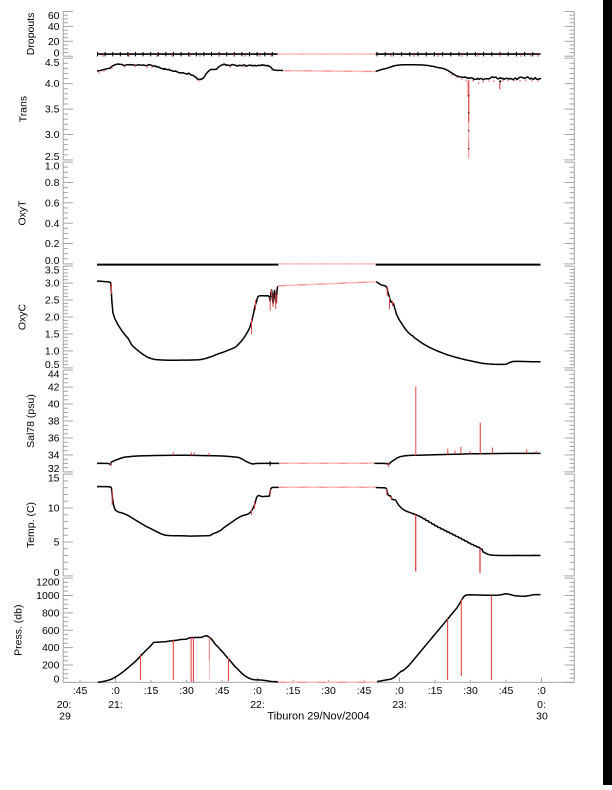  I want to click on svg-text: Press. (db), so click(19, 630).